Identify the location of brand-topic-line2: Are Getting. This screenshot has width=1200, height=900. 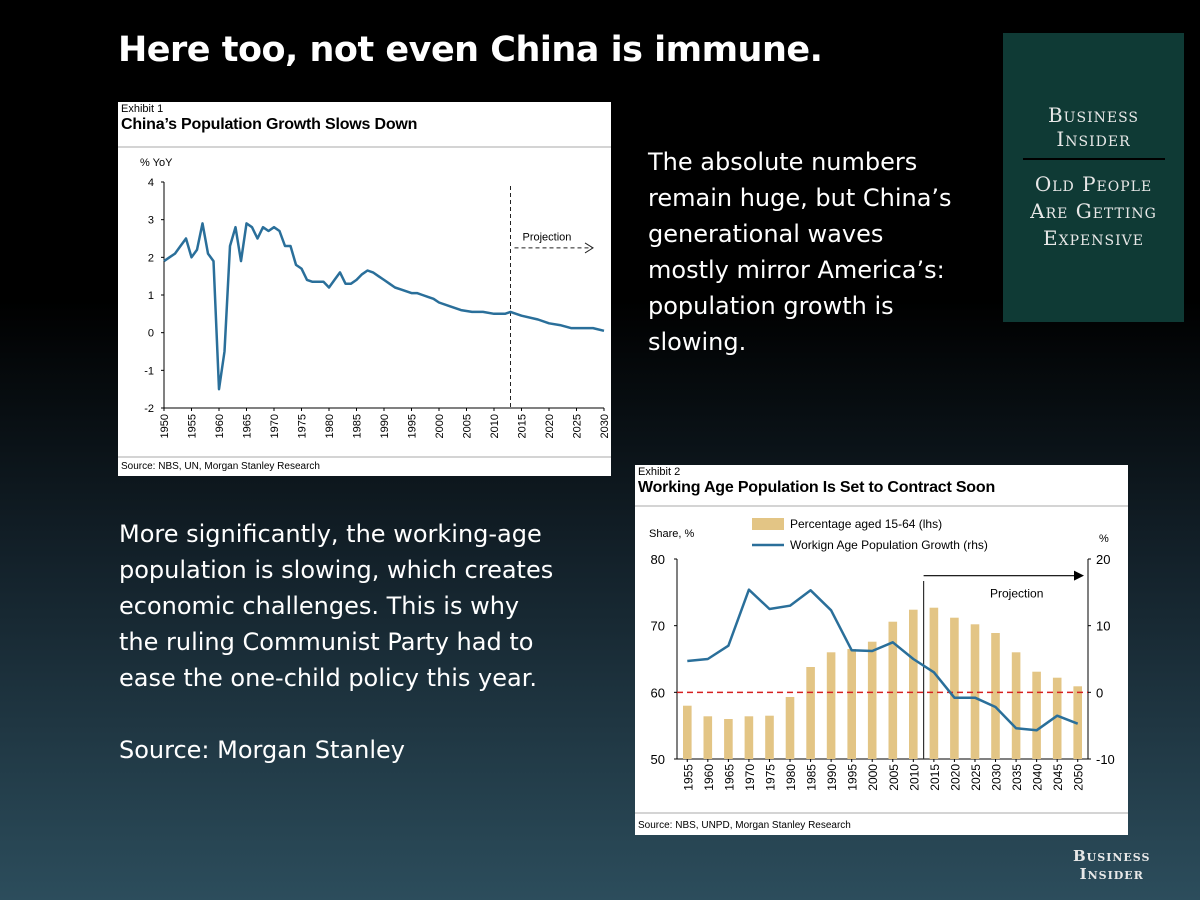
(1093, 211).